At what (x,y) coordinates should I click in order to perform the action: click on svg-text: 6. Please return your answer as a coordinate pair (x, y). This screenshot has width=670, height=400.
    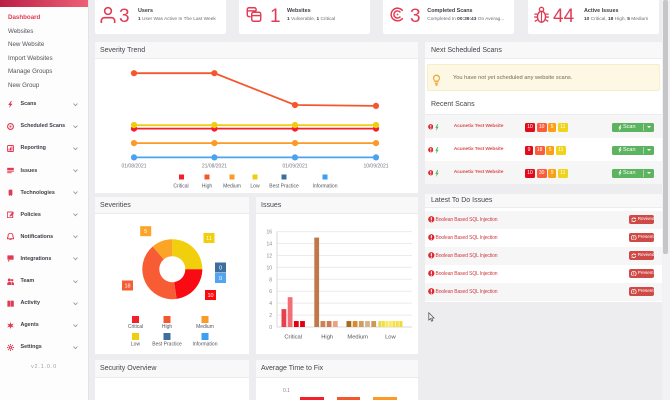
    Looking at the image, I should click on (270, 292).